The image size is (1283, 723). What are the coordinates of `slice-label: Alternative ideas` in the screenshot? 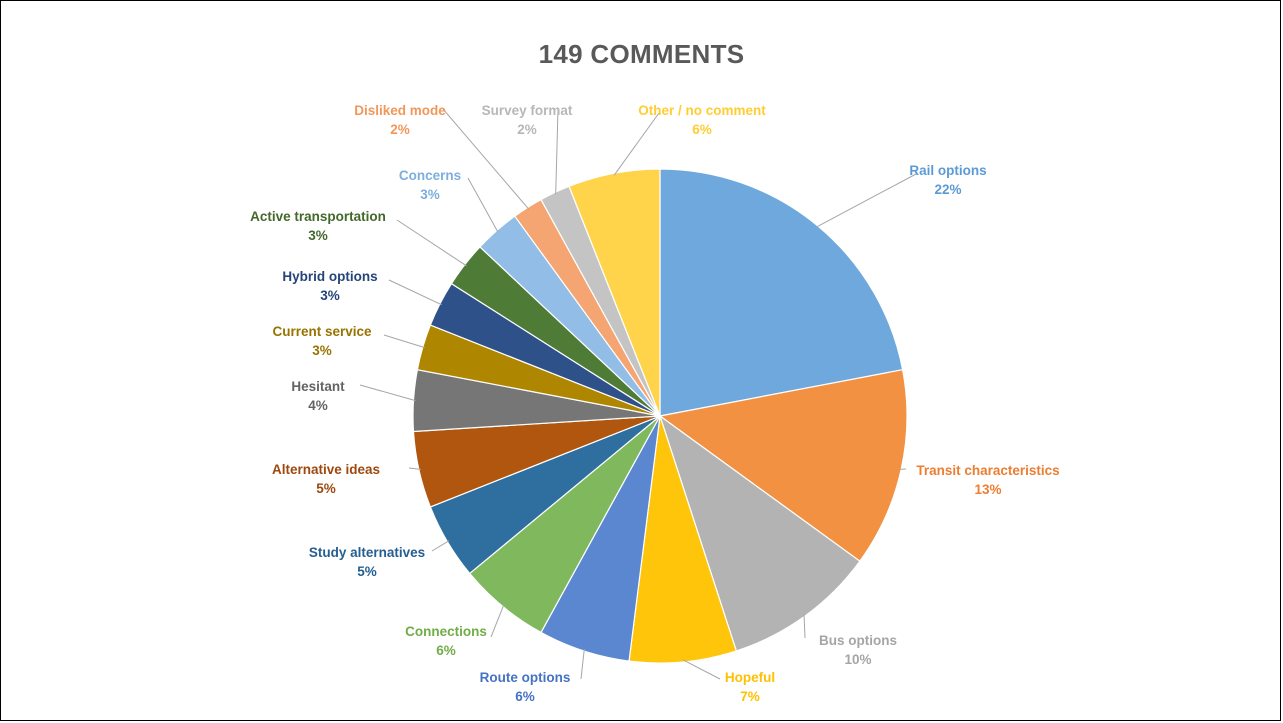 It's located at (326, 469).